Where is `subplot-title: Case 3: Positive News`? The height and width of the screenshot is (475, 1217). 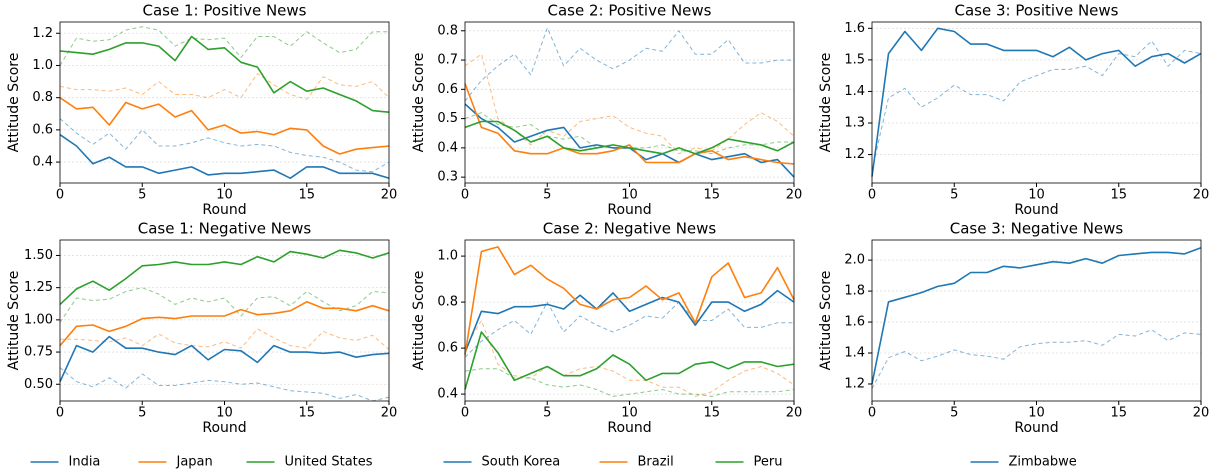 subplot-title: Case 3: Positive News is located at coordinates (1037, 11).